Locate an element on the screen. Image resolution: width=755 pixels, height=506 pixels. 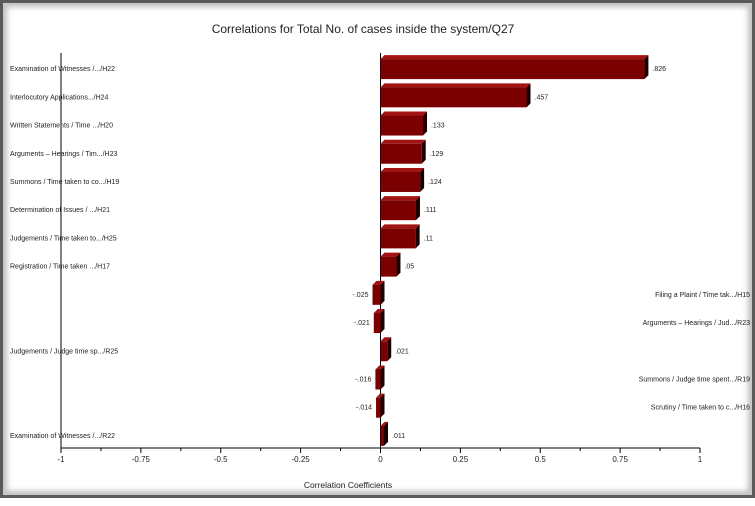
x-tick-label: -1 is located at coordinates (61, 459).